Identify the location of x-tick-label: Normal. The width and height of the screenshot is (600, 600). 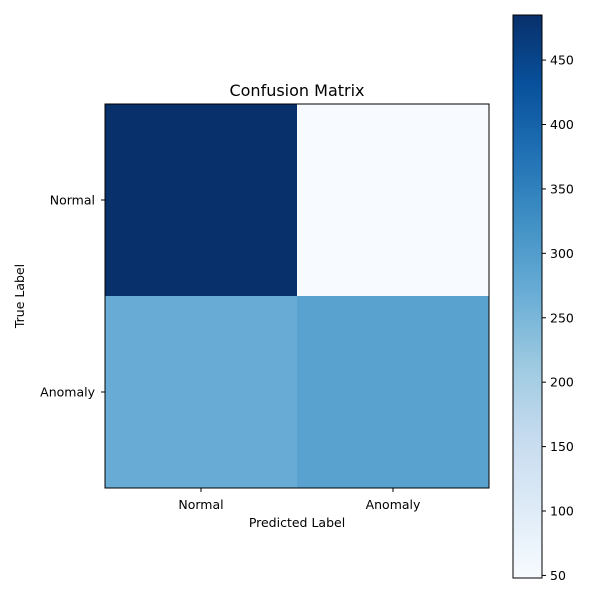
(200, 504).